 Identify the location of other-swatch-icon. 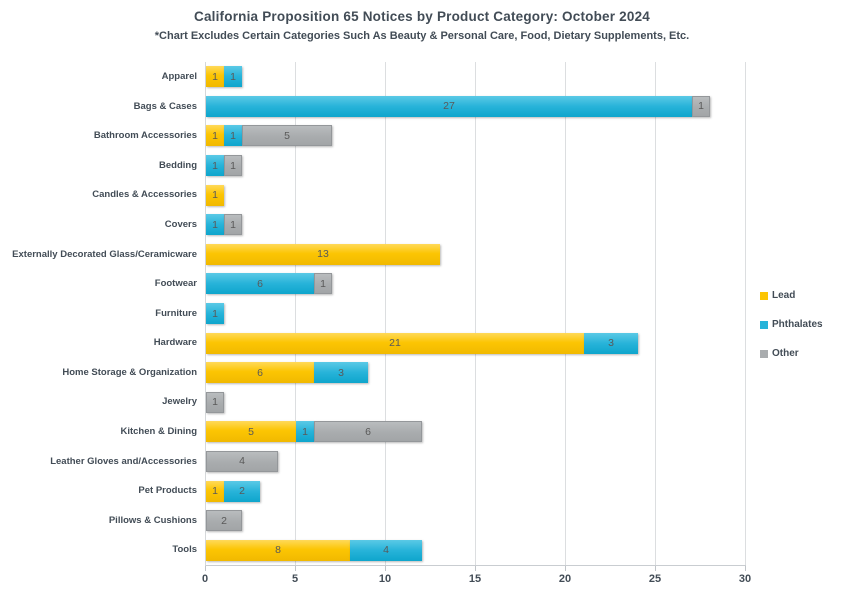
(764, 353).